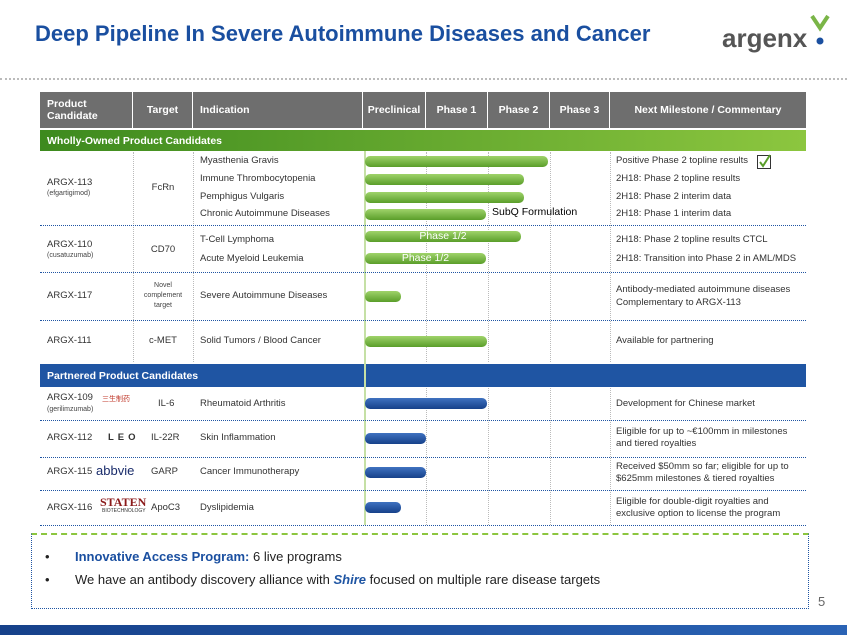 The width and height of the screenshot is (847, 635). I want to click on indication: Immune Thrombocytopenia, so click(258, 178).